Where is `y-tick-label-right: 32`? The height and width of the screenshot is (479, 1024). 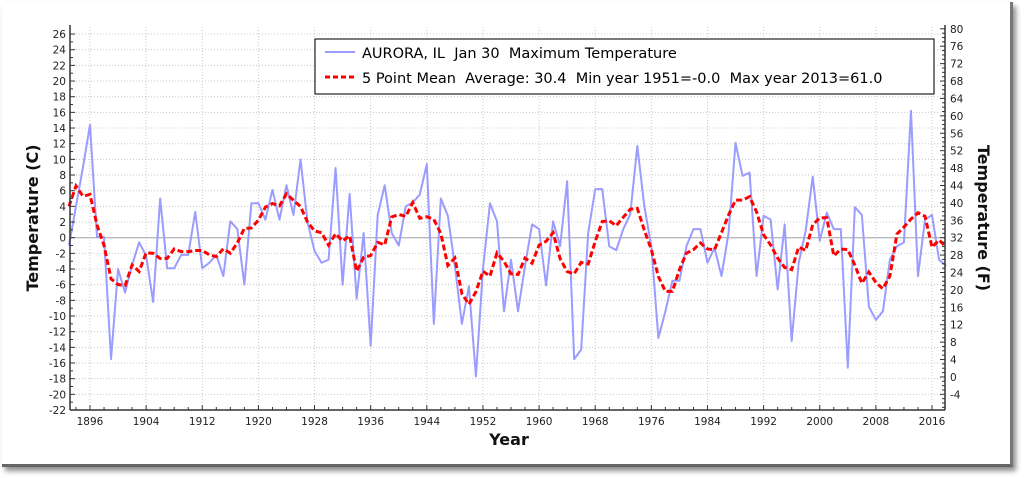 y-tick-label-right: 32 is located at coordinates (956, 239).